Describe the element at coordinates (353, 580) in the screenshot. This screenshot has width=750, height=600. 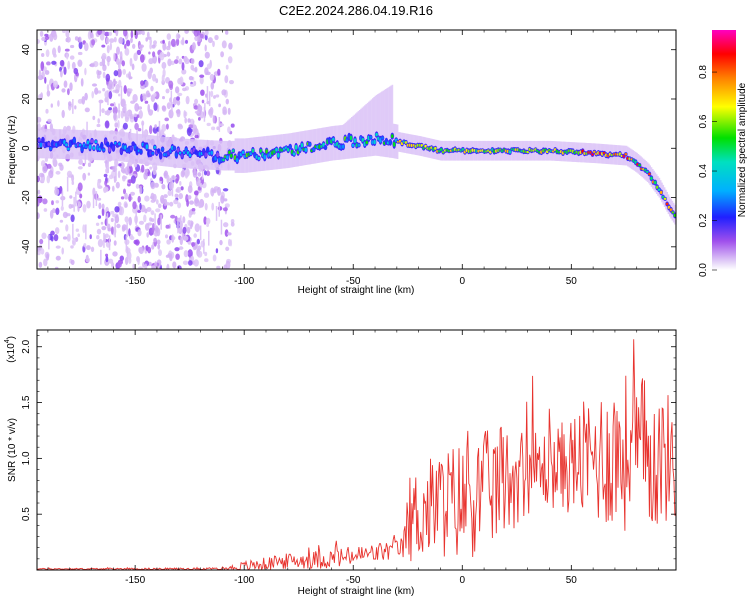
I see `x-tick-label: -50` at that location.